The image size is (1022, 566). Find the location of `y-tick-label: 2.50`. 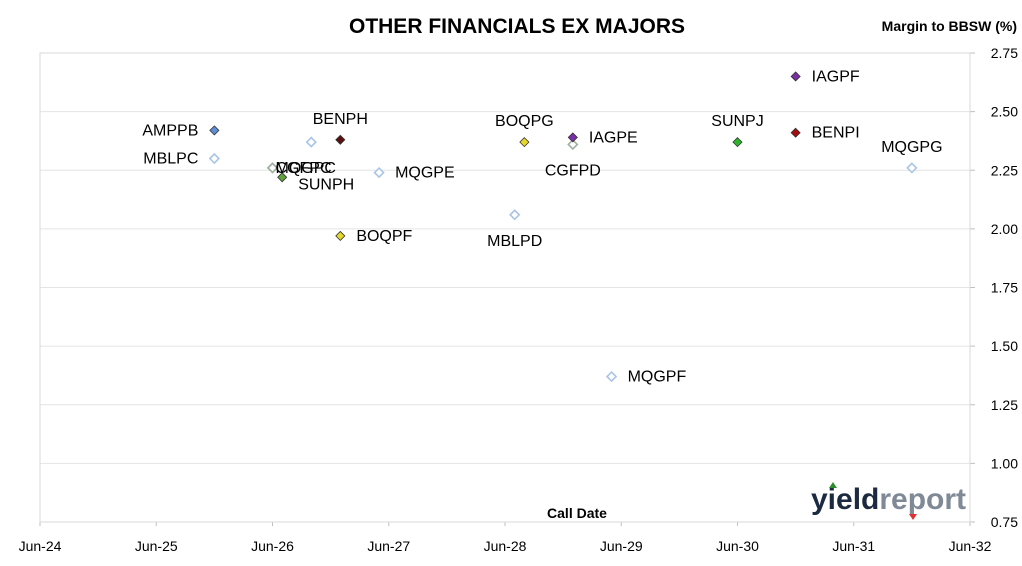

y-tick-label: 2.50 is located at coordinates (1004, 112).